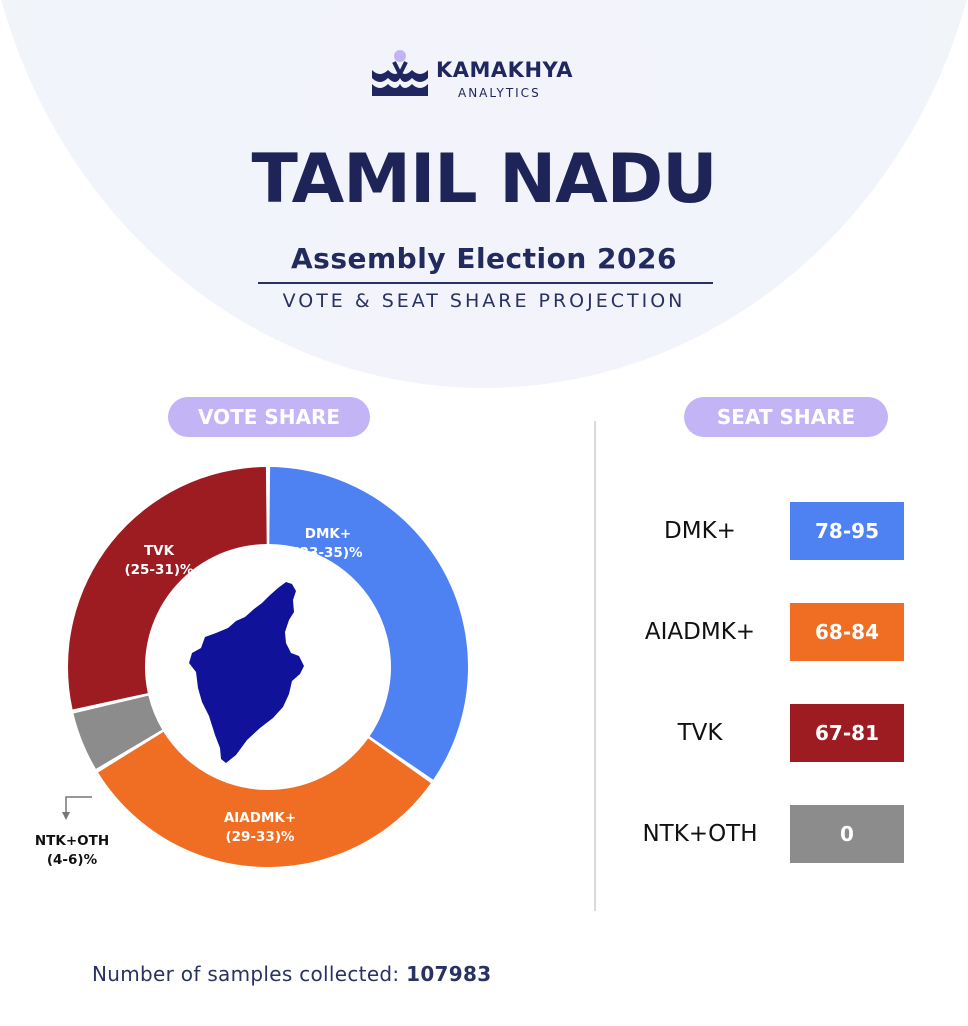 This screenshot has width=968, height=1026. I want to click on seat-party-ntk: NTK+OTH, so click(700, 834).